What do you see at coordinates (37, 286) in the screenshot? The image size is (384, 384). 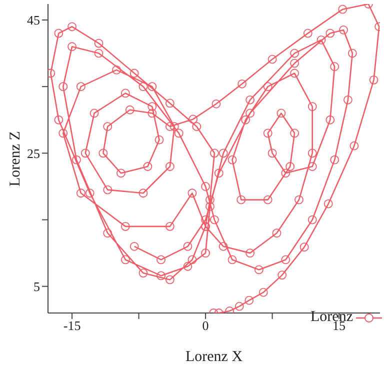 I see `y-tick-label: 5` at bounding box center [37, 286].